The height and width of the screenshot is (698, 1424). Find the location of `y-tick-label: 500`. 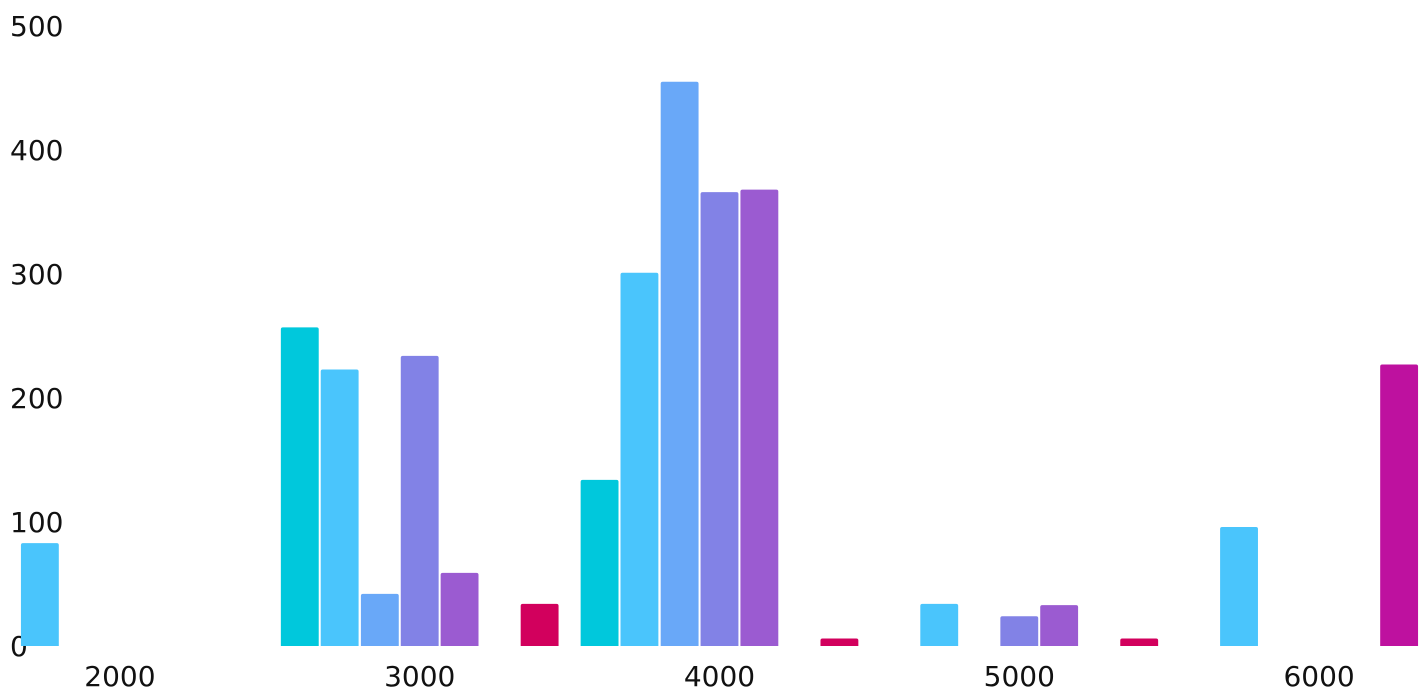

y-tick-label: 500 is located at coordinates (36, 26).